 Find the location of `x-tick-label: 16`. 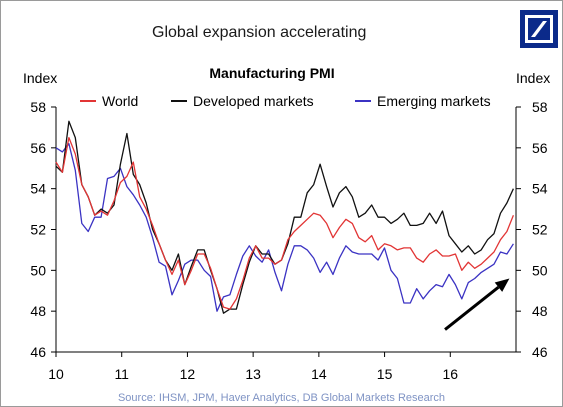

x-tick-label: 16 is located at coordinates (450, 374).